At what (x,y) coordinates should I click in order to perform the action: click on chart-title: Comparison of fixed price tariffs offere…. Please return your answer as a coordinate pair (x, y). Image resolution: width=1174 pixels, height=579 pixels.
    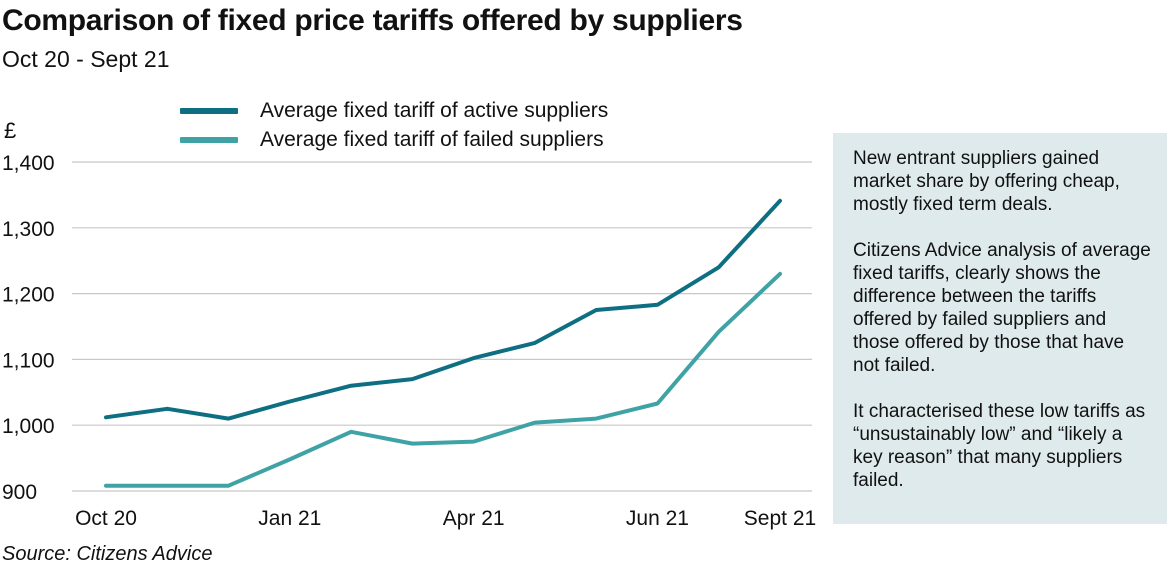
    Looking at the image, I should click on (372, 20).